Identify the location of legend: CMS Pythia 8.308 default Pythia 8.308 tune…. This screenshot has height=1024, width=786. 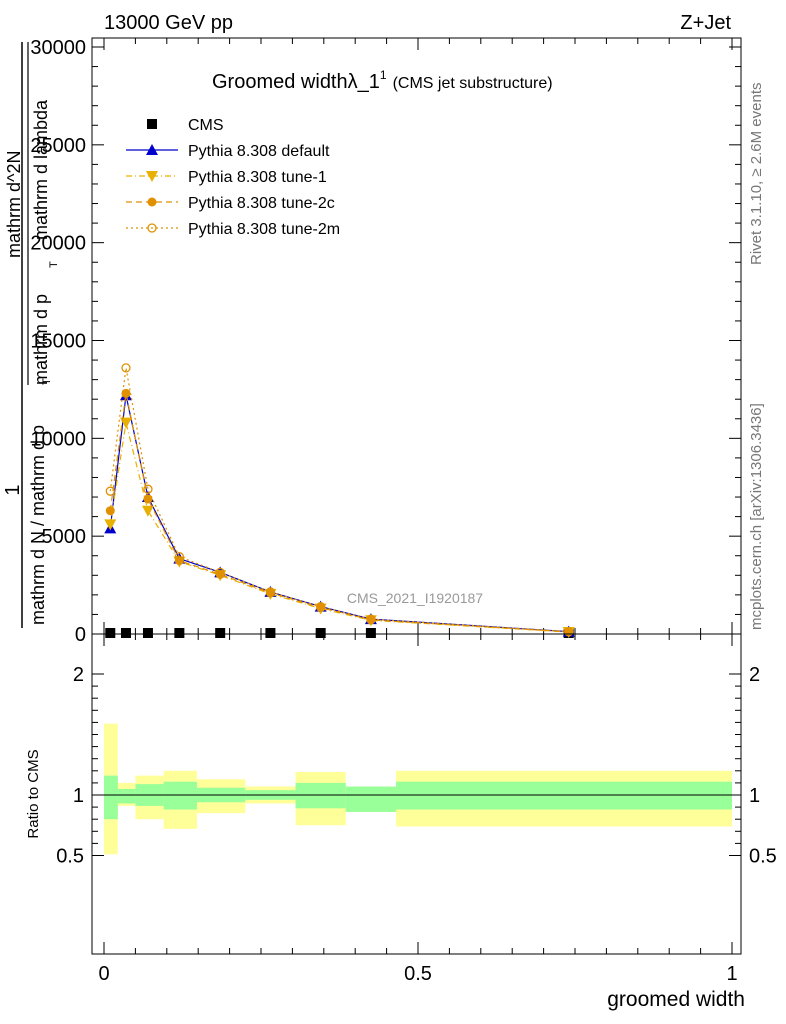
(233, 177).